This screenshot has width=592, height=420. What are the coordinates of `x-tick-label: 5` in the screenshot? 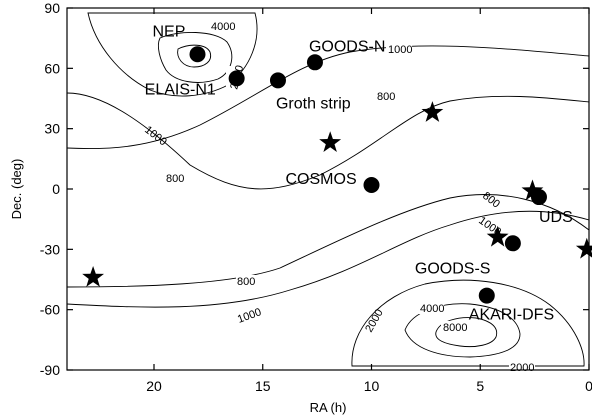 It's located at (480, 386).